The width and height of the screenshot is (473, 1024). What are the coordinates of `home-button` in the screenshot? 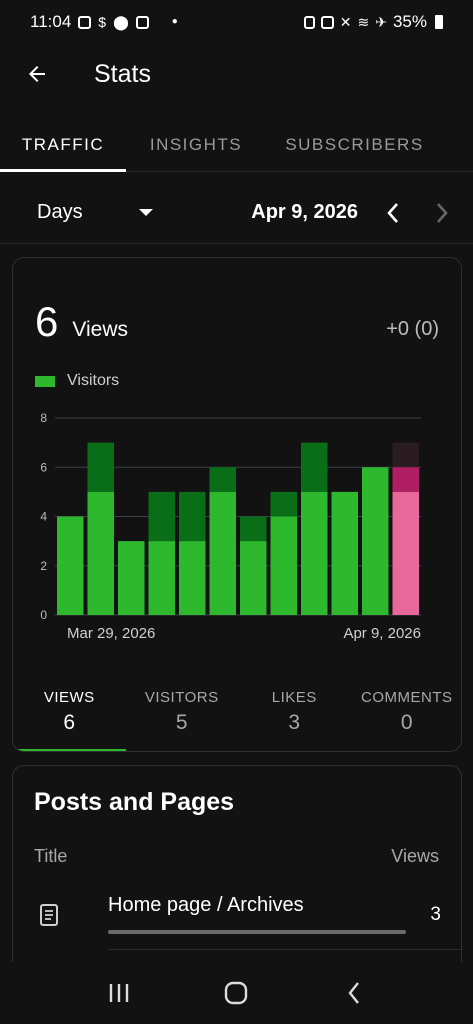 It's located at (236, 993).